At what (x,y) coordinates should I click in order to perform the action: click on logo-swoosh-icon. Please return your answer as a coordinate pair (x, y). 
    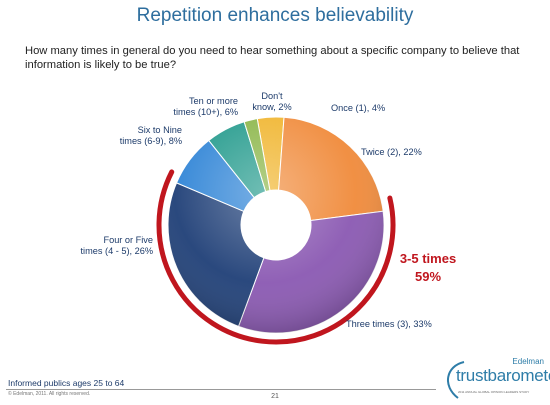
    Looking at the image, I should click on (456, 380).